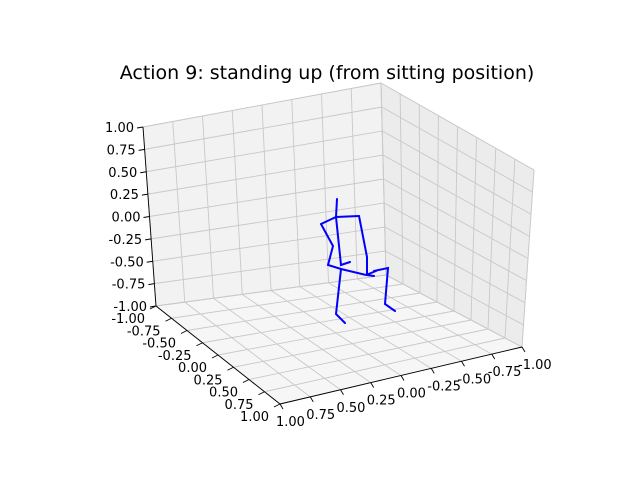 The image size is (640, 480). I want to click on x-tick-label: 0.00, so click(411, 394).